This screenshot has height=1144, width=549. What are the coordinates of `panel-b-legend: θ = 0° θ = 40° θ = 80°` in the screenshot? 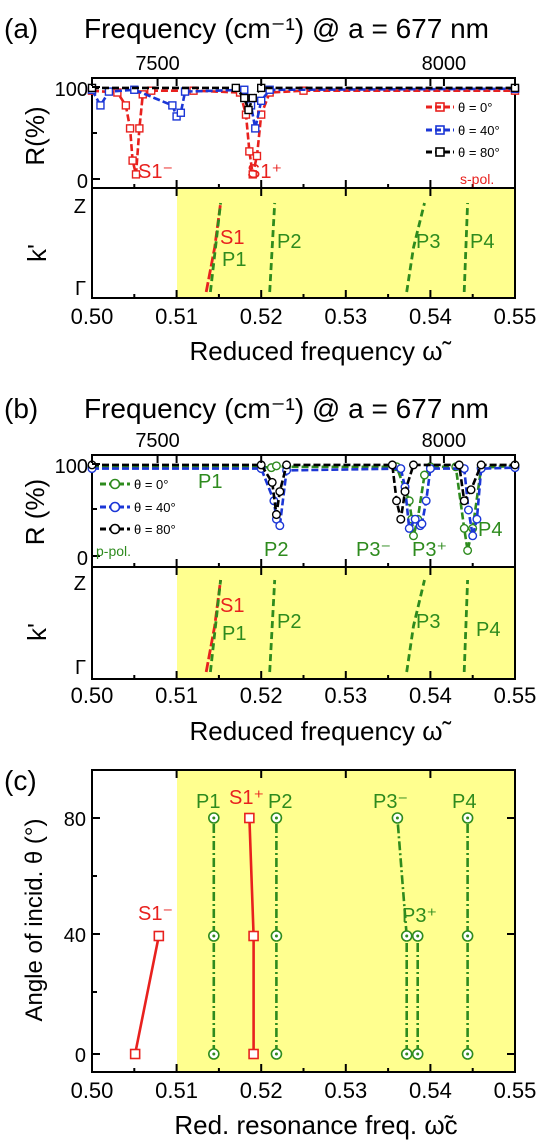 It's located at (138, 507).